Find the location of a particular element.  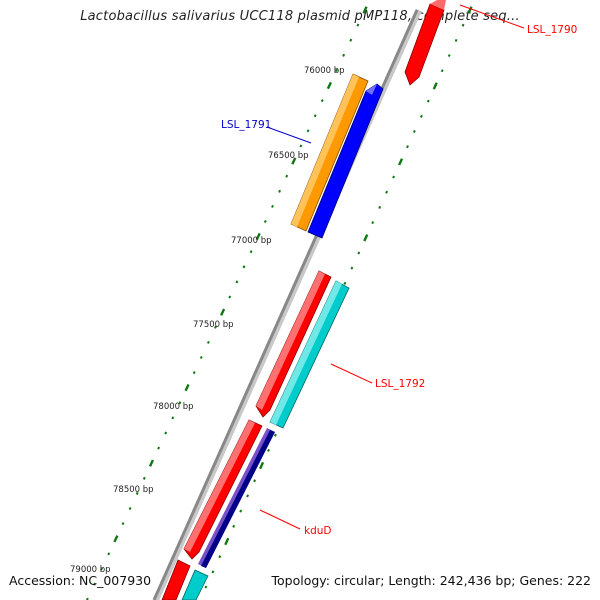

gene-label-lsl-1792: LSL_1792 is located at coordinates (400, 384).